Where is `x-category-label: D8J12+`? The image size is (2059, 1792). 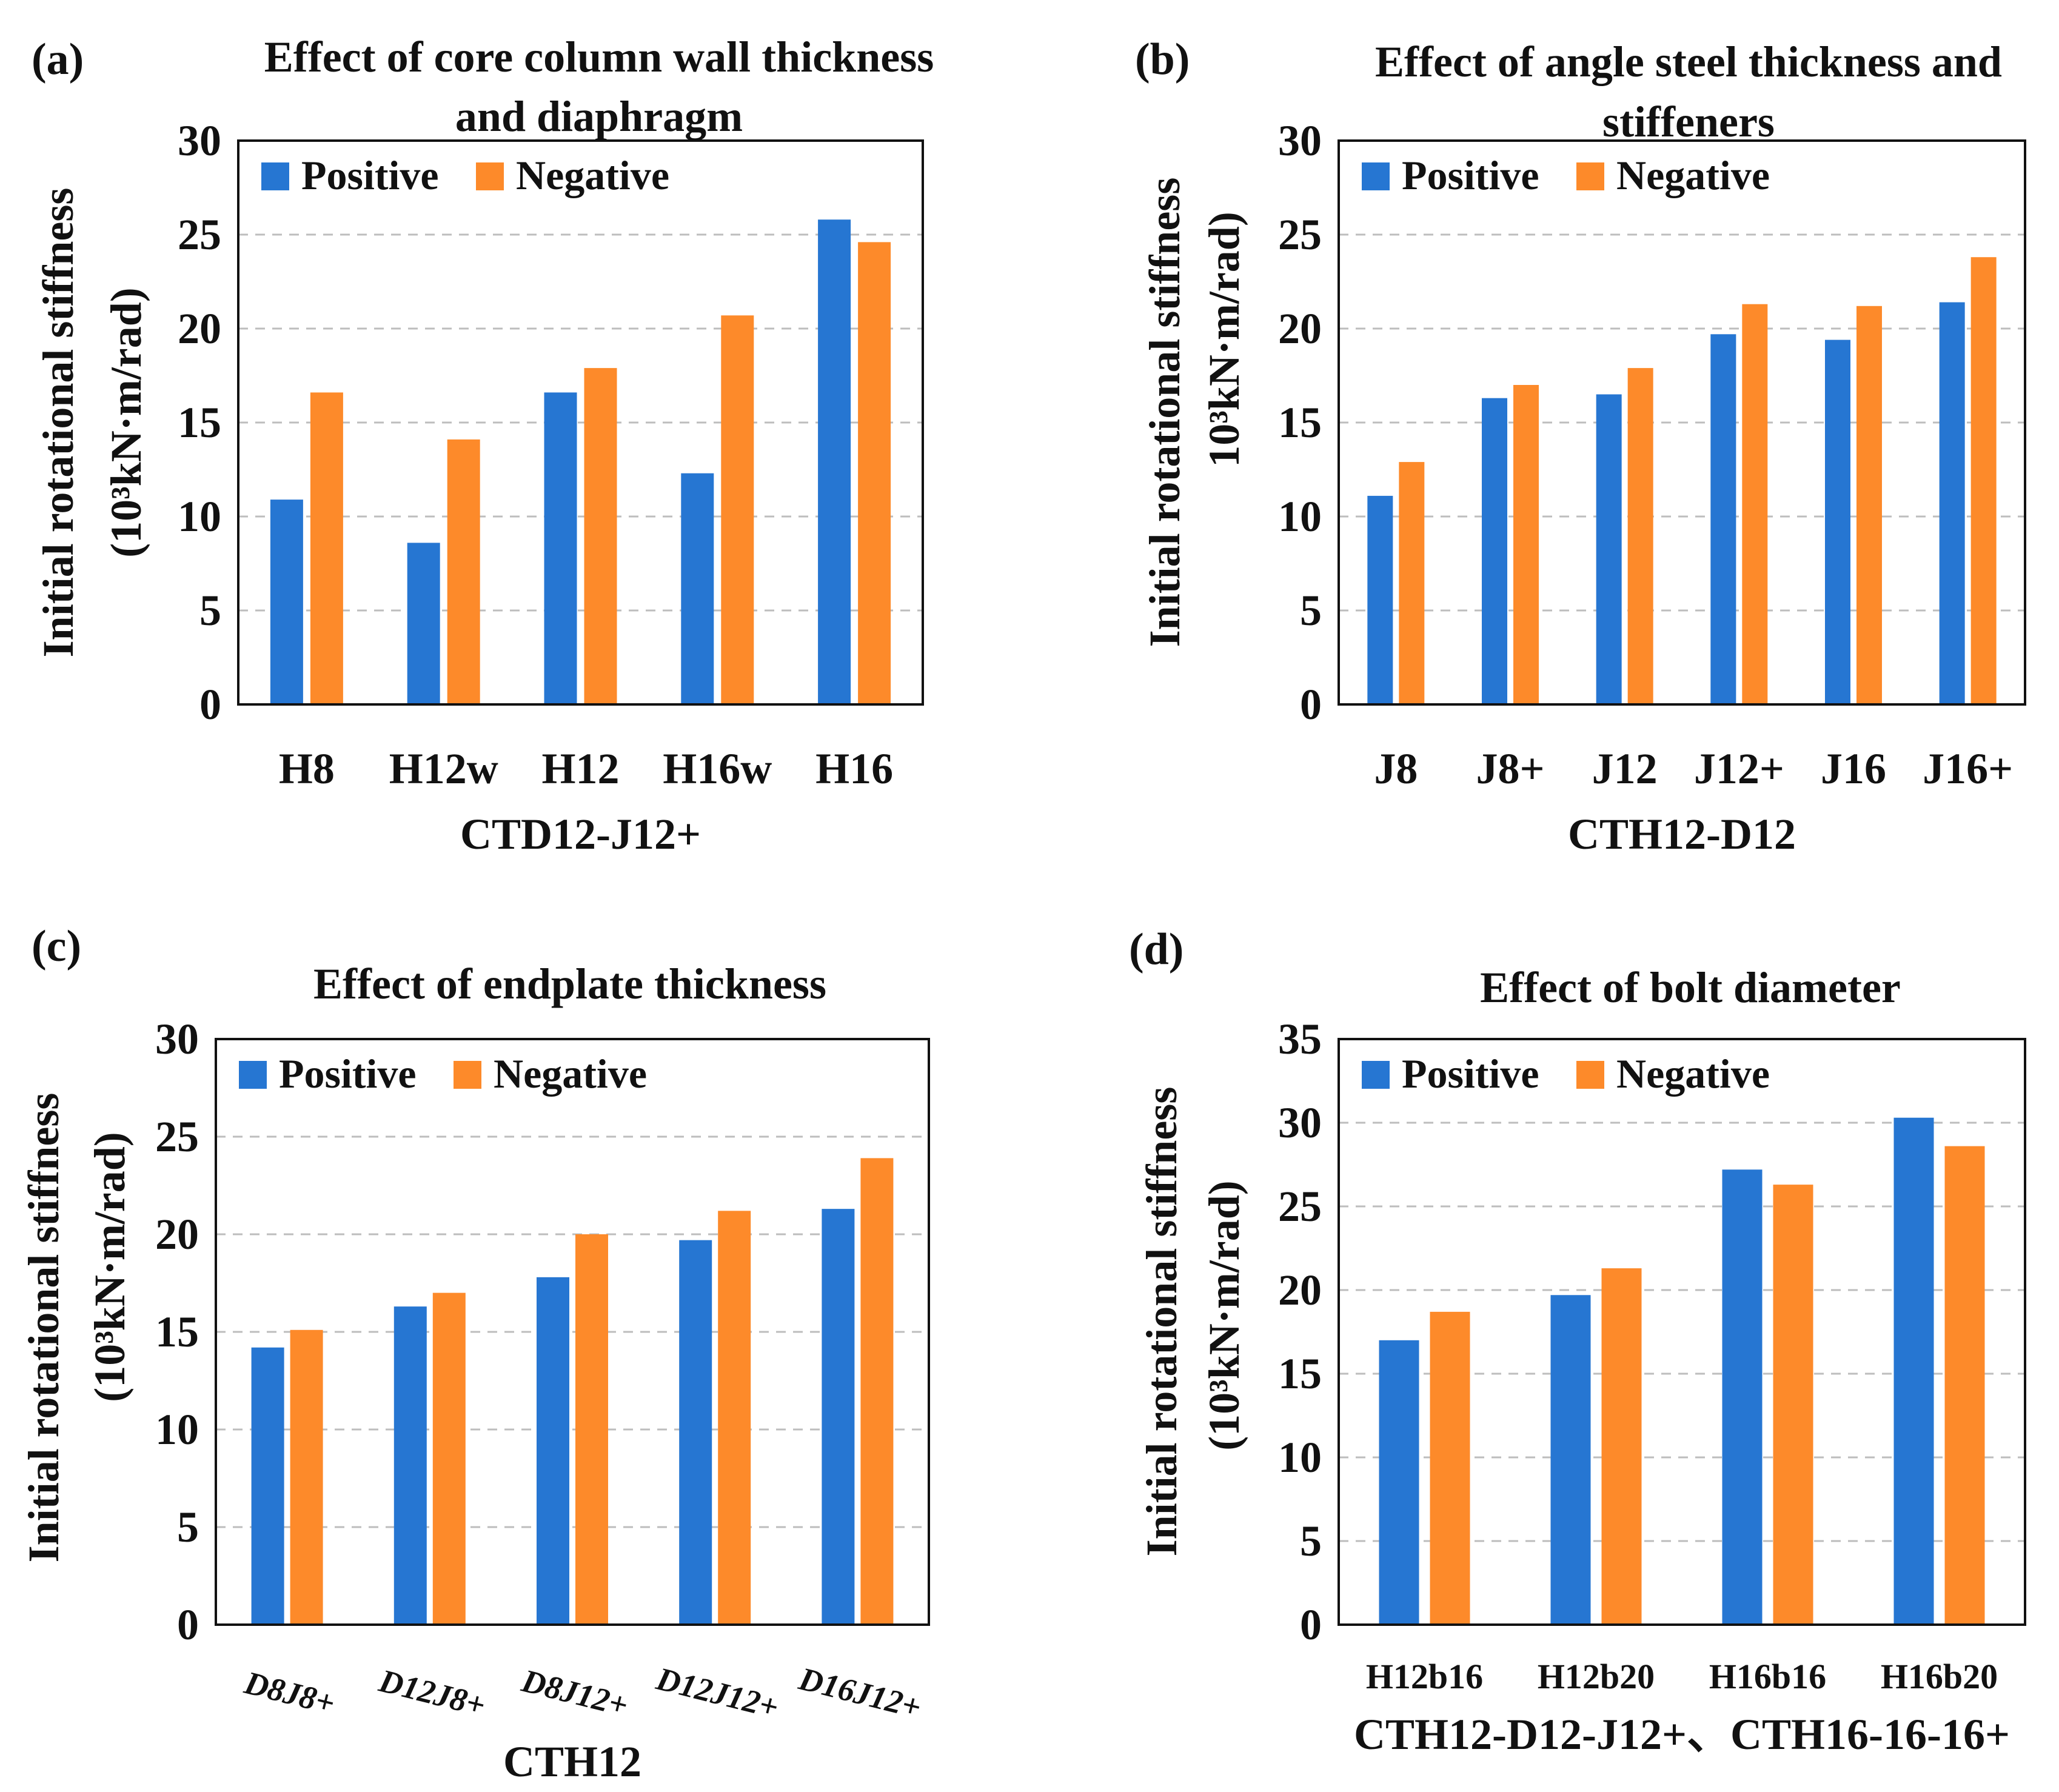
x-category-label: D8J12+ is located at coordinates (575, 1692).